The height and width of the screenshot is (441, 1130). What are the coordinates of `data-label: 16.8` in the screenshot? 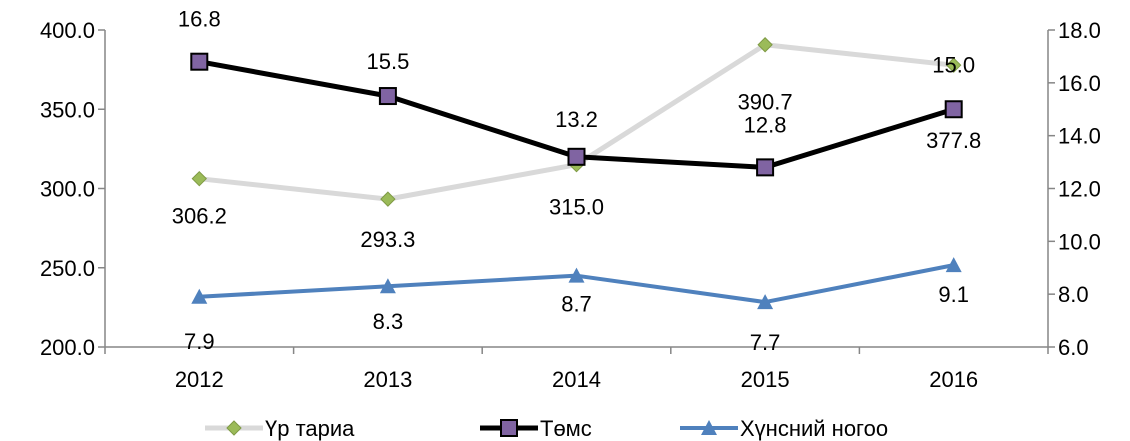 It's located at (199, 19).